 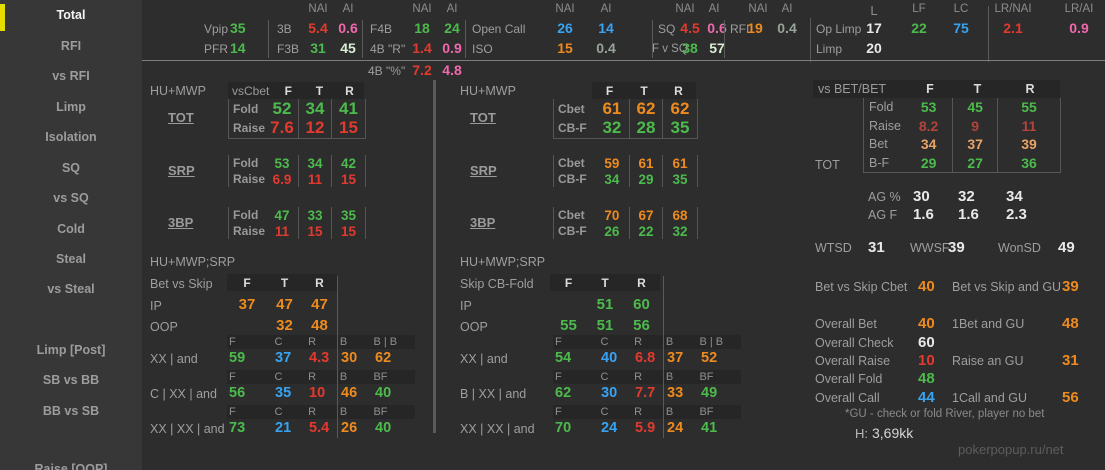 What do you see at coordinates (381, 29) in the screenshot?
I see `stat-f4b-label: F4B` at bounding box center [381, 29].